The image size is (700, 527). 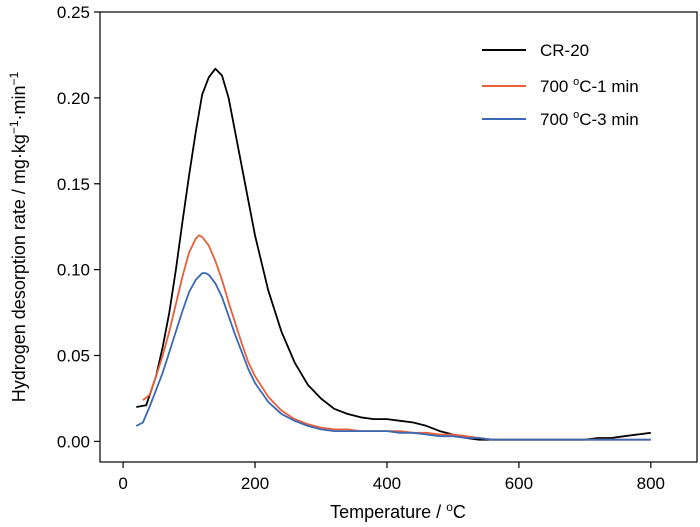 I want to click on x-tick-label: 0, so click(x=122, y=483).